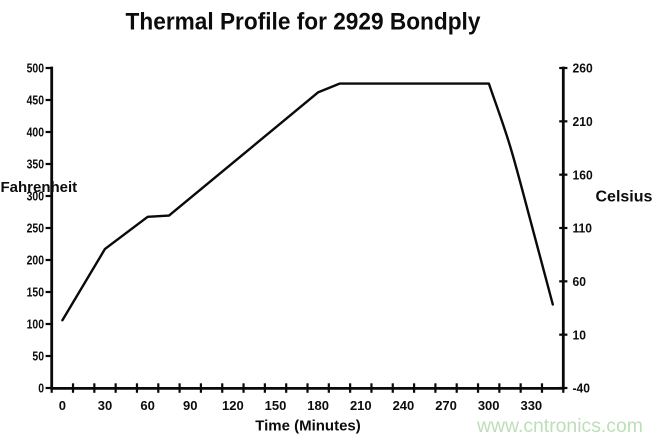  I want to click on svg-text: -40, so click(581, 388).